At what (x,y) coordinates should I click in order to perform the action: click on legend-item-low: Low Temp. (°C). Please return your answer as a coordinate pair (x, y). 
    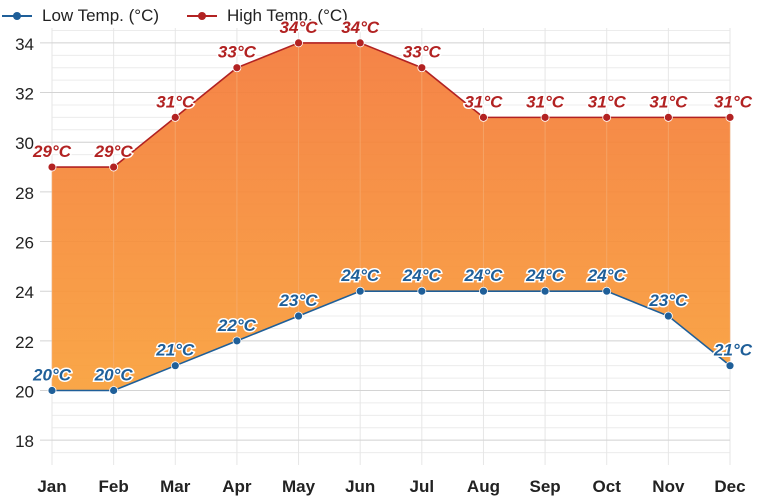
    Looking at the image, I should click on (79, 16).